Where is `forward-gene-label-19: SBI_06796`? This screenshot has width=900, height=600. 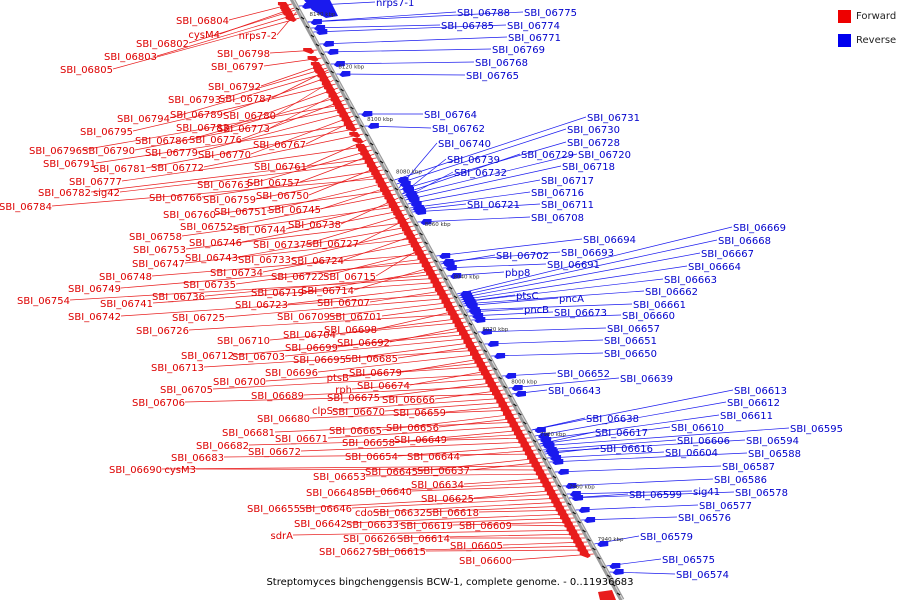 forward-gene-label-19: SBI_06796 is located at coordinates (55, 151).